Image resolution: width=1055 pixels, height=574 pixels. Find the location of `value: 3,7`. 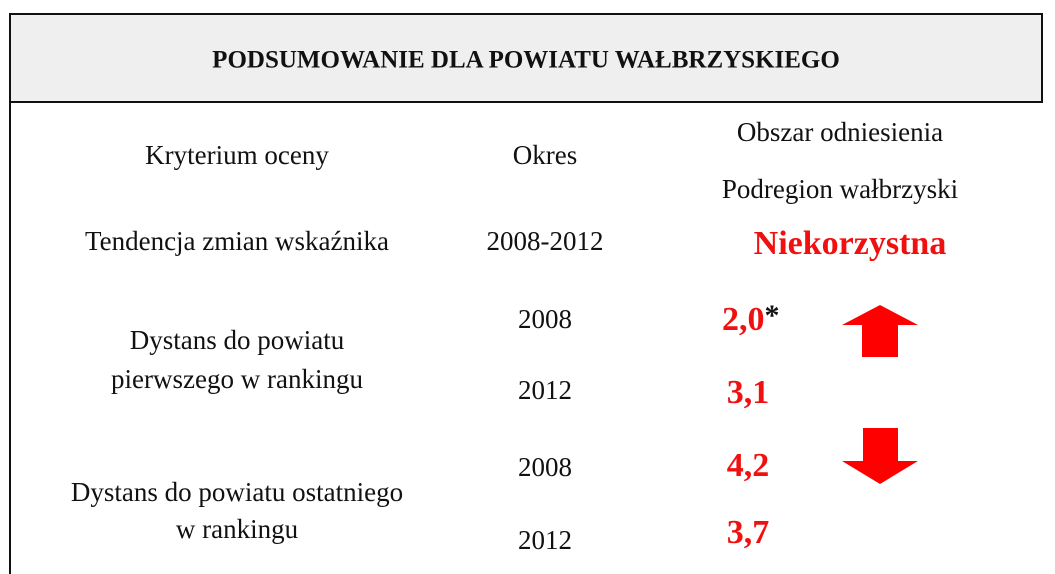

value: 3,7 is located at coordinates (748, 532).